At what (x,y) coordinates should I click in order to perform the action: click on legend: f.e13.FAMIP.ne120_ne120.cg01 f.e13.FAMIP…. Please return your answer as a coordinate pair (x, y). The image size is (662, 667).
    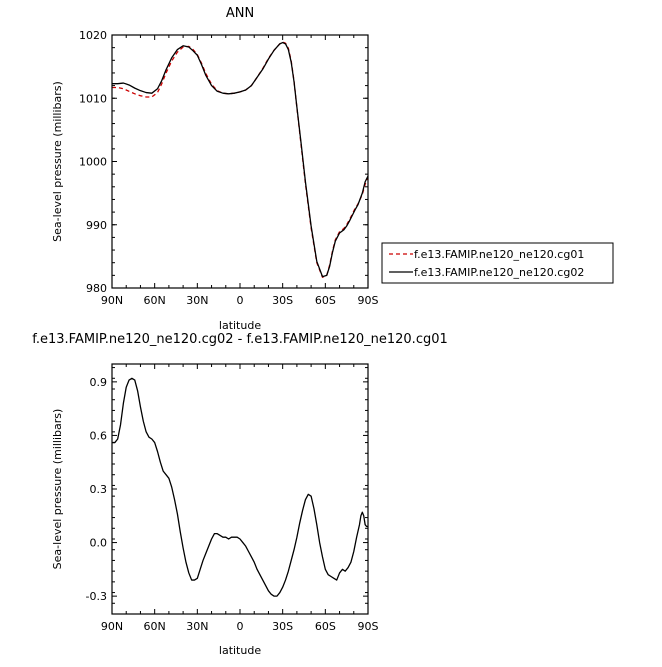
    Looking at the image, I should click on (497, 263).